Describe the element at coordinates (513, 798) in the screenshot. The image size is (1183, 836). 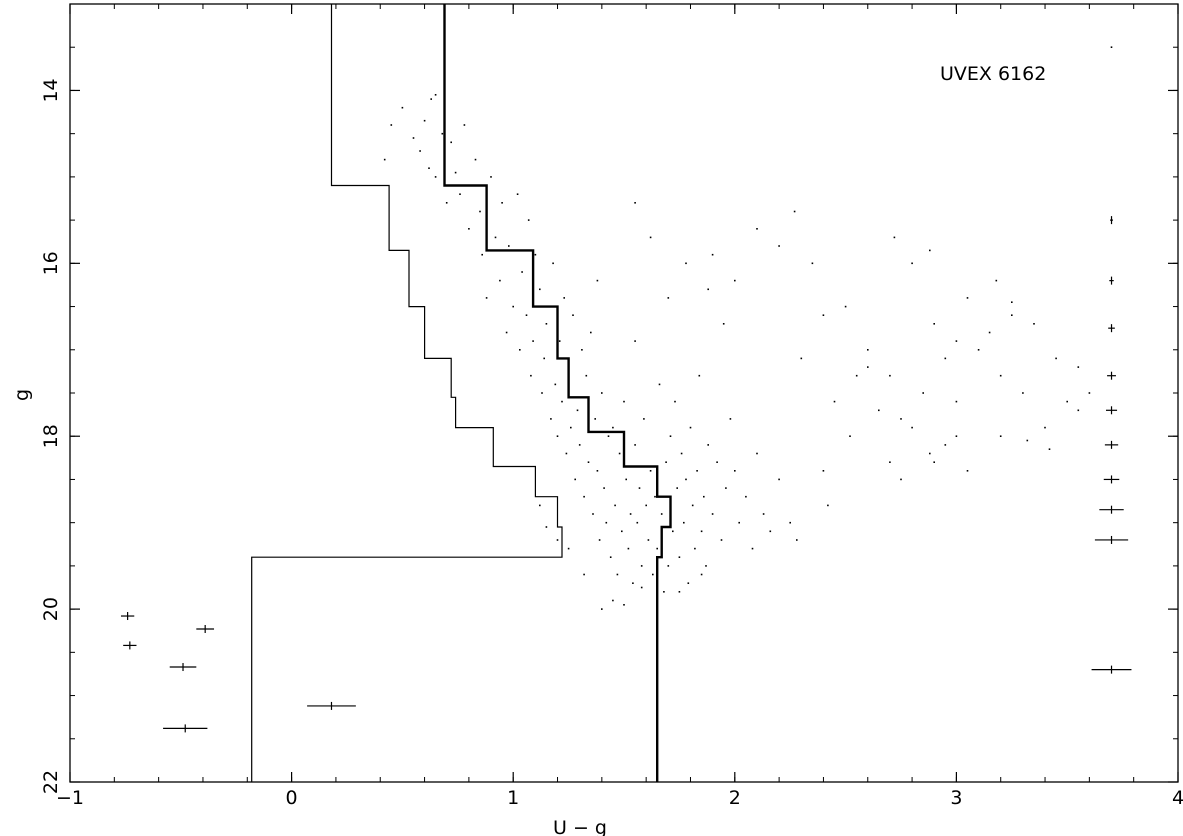
I see `x-tick-label: 1` at that location.